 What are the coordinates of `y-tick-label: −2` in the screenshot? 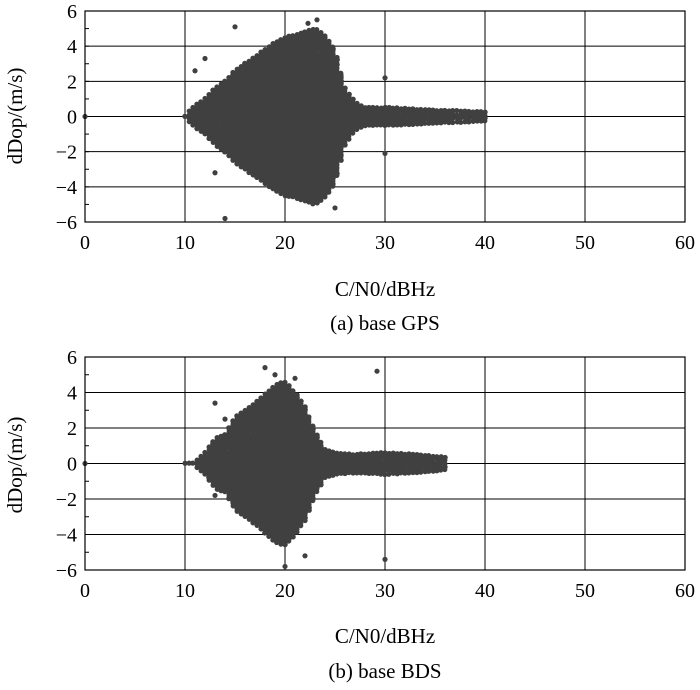 It's located at (66, 500).